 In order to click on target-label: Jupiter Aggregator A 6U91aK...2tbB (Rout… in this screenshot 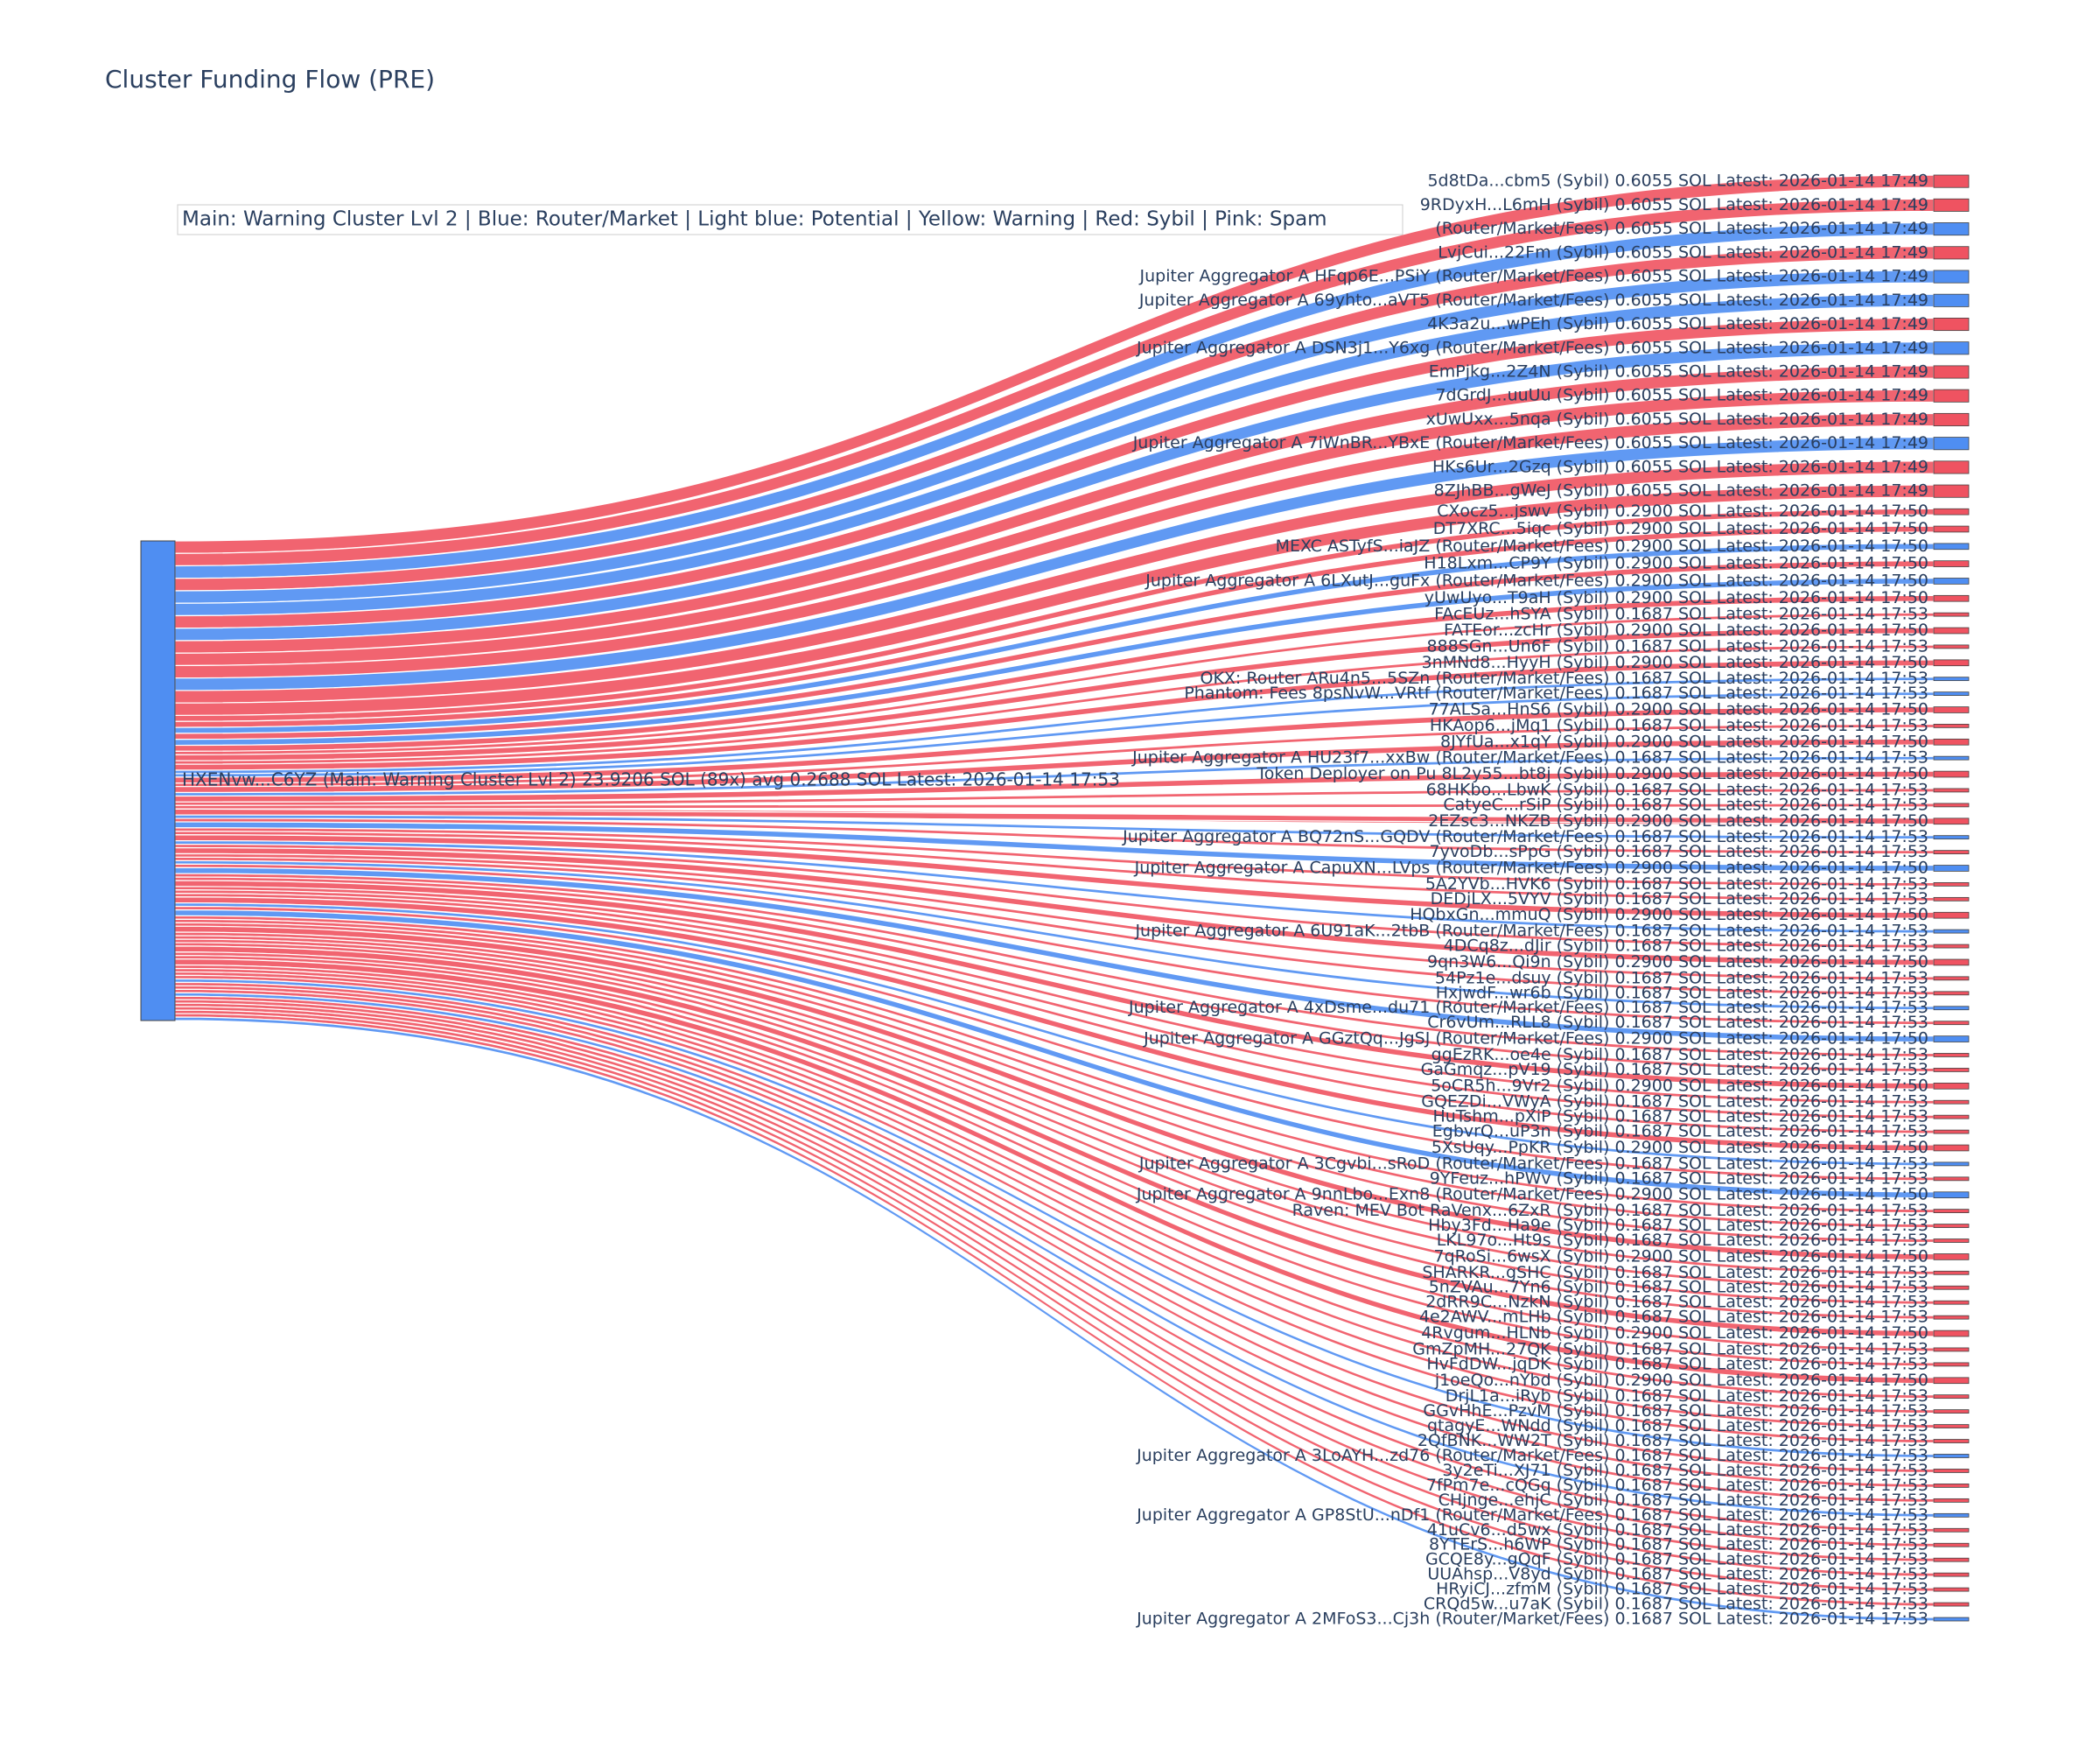, I will do `click(1531, 931)`.